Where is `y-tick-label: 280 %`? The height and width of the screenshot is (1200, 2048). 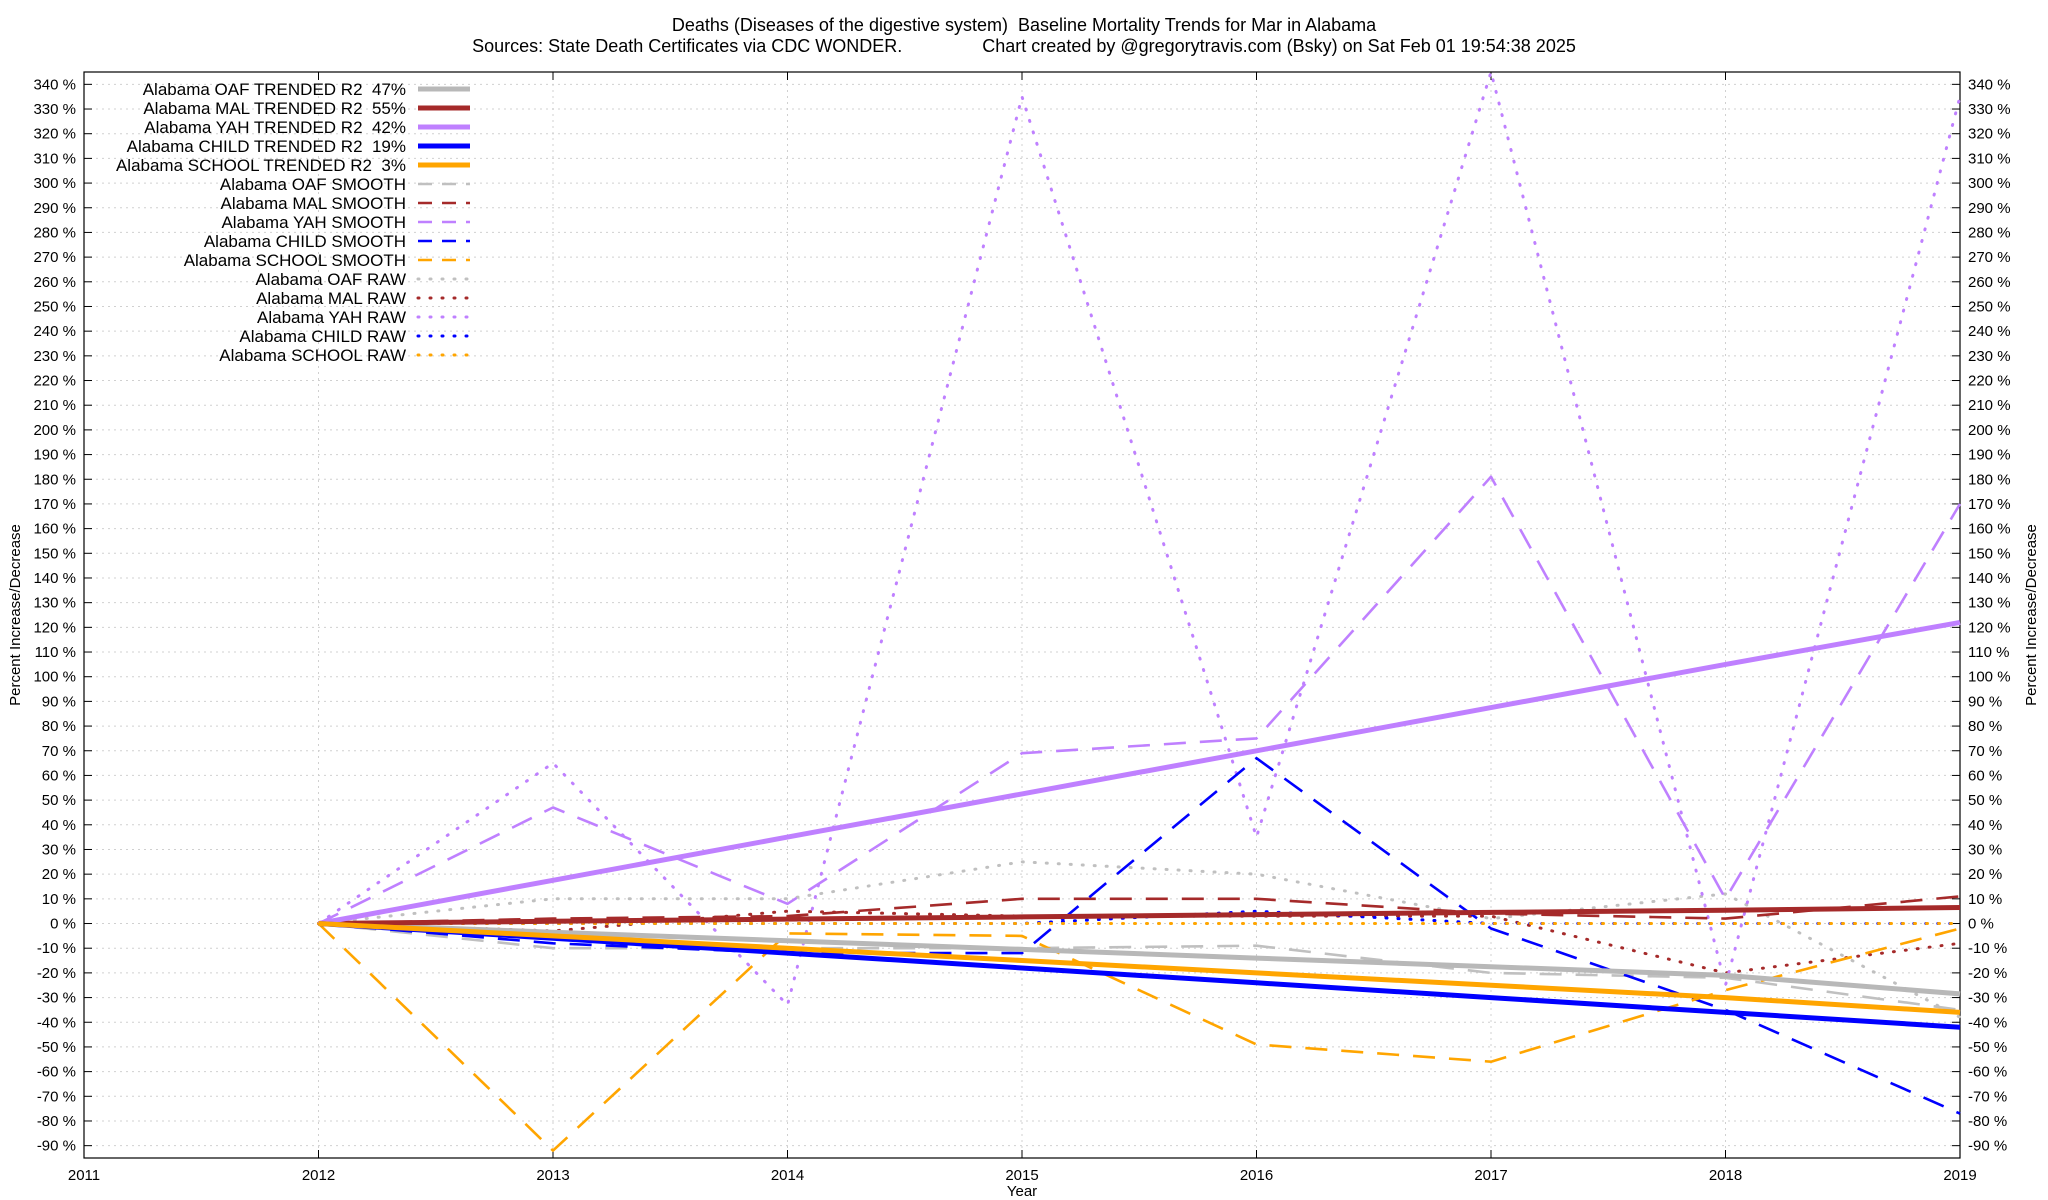
y-tick-label: 280 % is located at coordinates (54, 232).